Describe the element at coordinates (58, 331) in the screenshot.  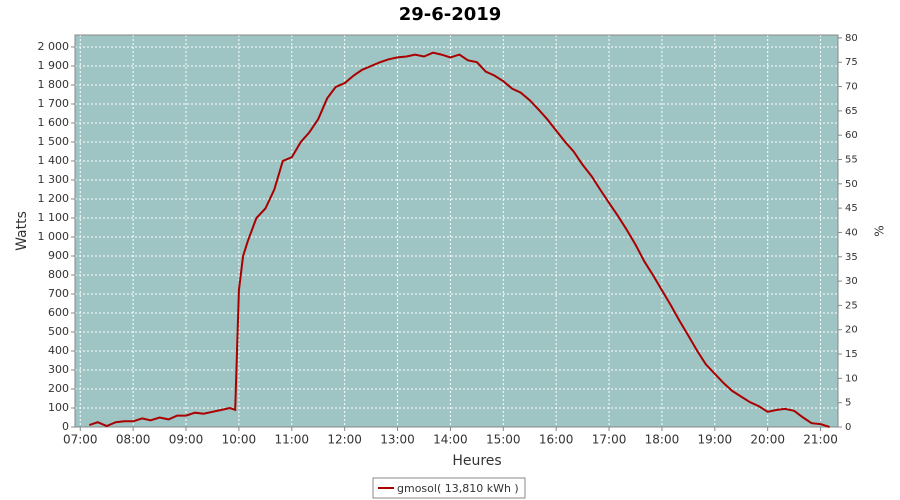
I see `y-tick-label: 500` at that location.